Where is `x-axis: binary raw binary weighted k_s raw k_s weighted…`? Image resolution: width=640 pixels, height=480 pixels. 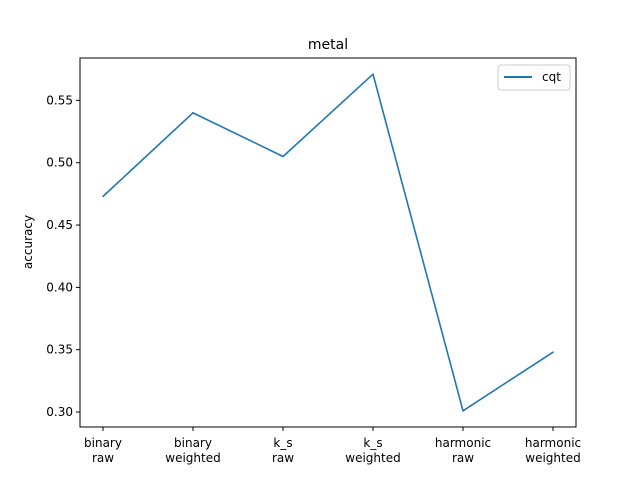
x-axis: binary raw binary weighted k_s raw k_s weighted… is located at coordinates (332, 446).